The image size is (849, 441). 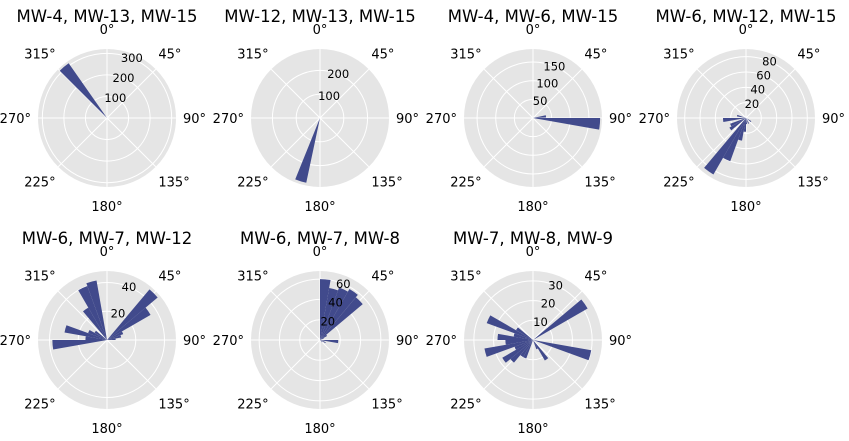 What do you see at coordinates (725, 146) in the screenshot?
I see `rose-bar-215deg` at bounding box center [725, 146].